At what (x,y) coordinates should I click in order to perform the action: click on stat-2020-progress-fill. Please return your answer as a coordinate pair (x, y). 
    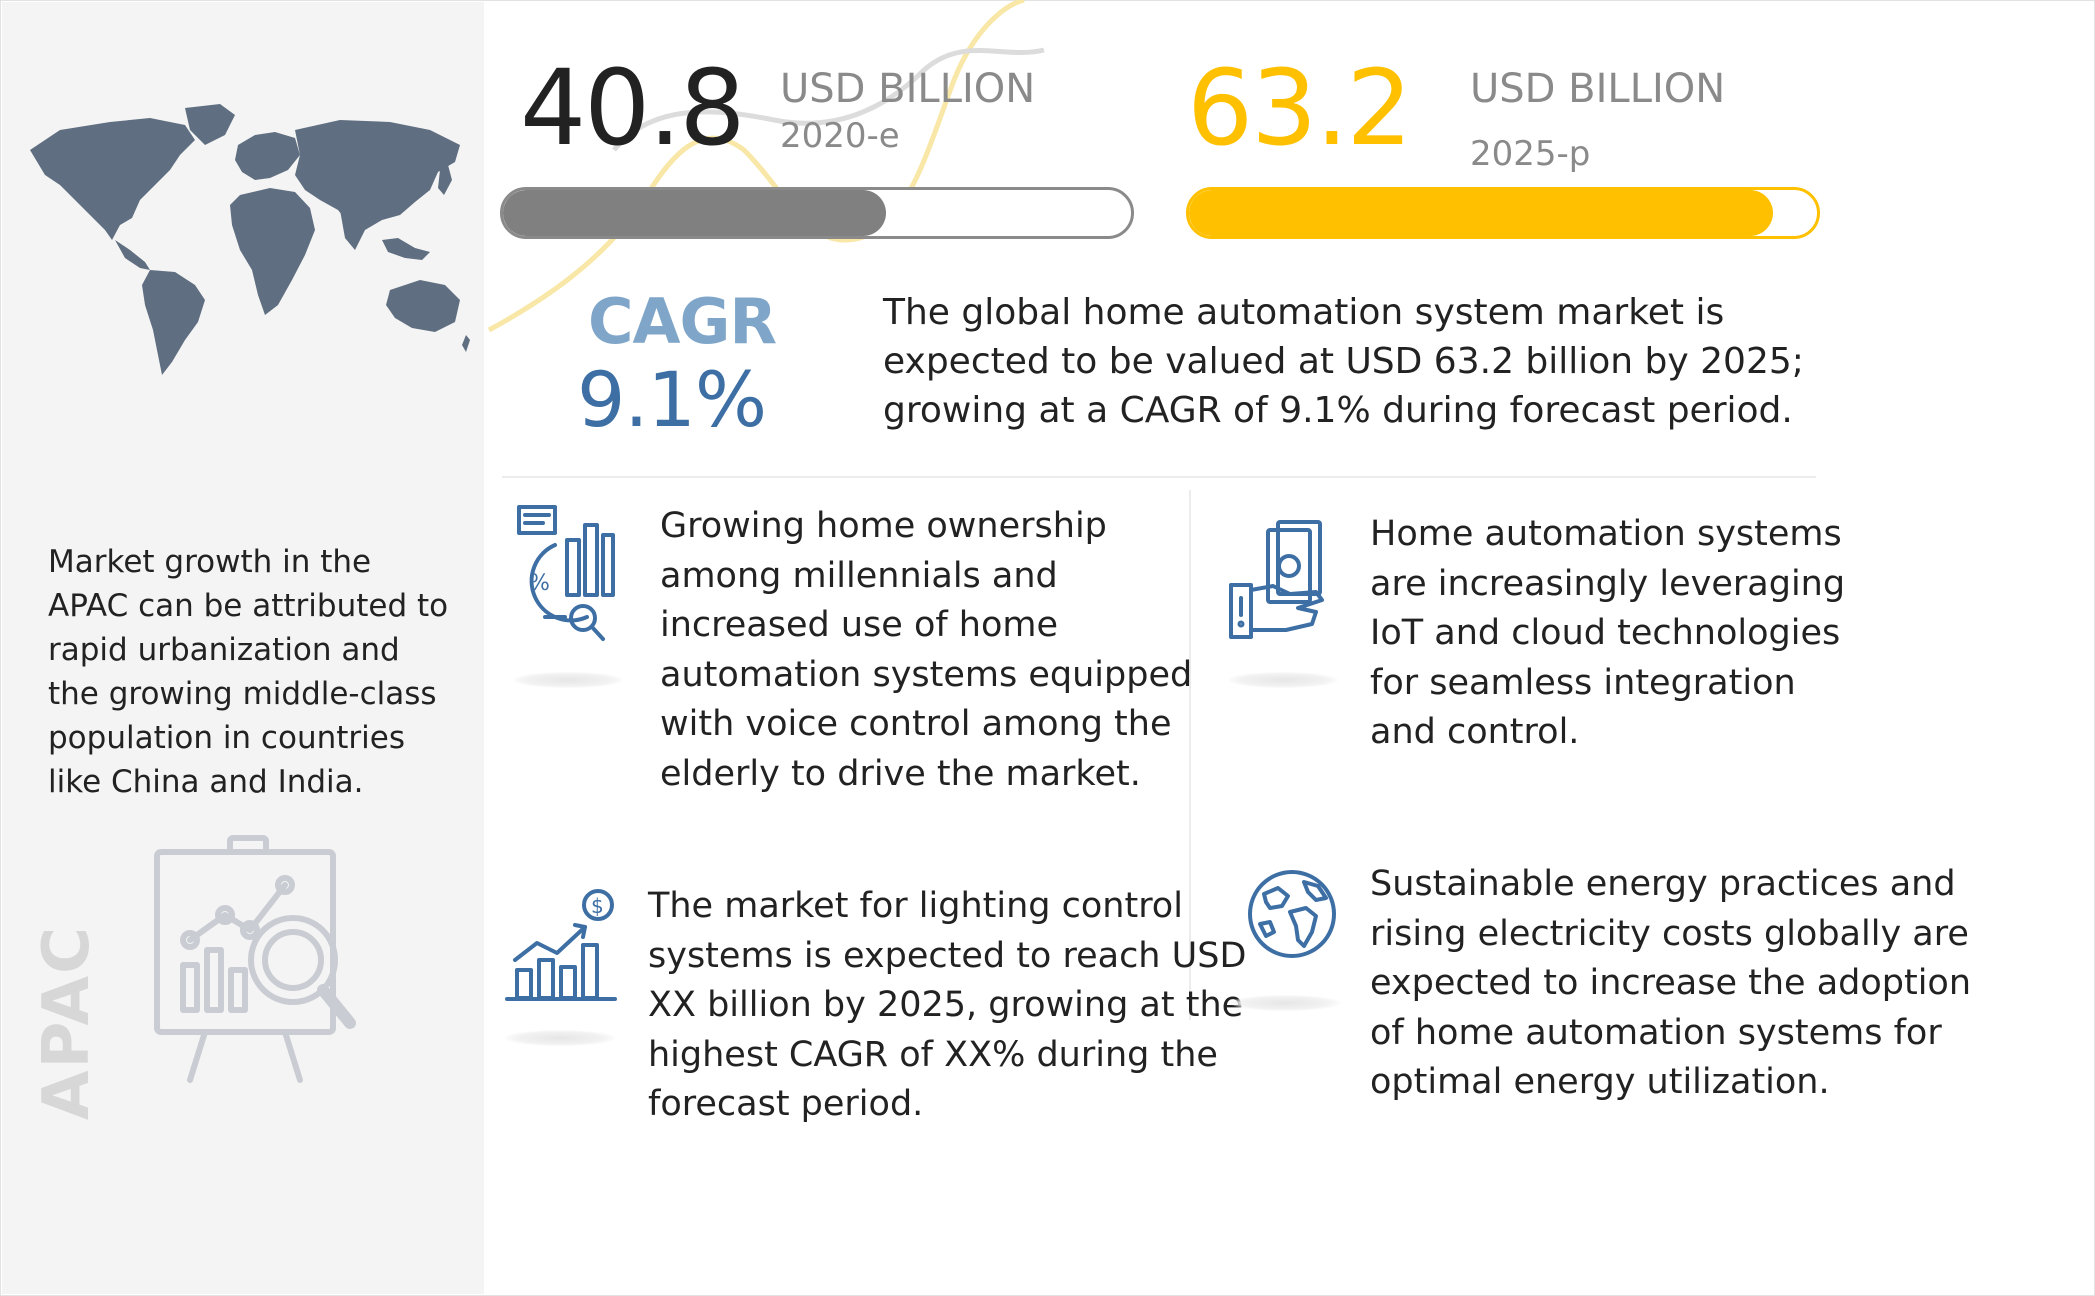
    Looking at the image, I should click on (695, 213).